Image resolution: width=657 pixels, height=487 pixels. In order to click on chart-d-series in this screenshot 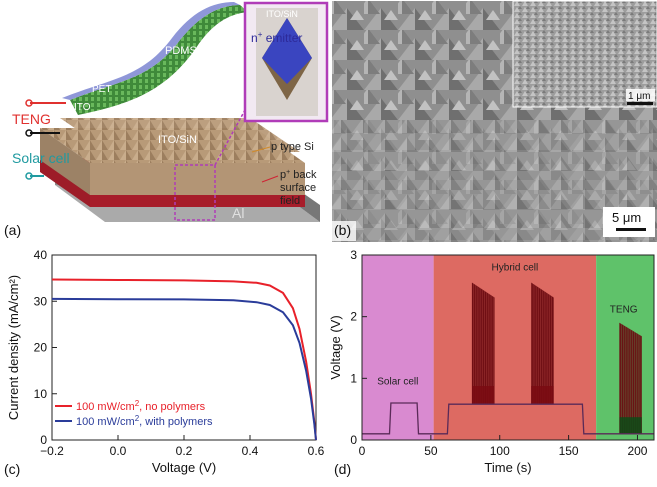, I will do `click(508, 418)`.